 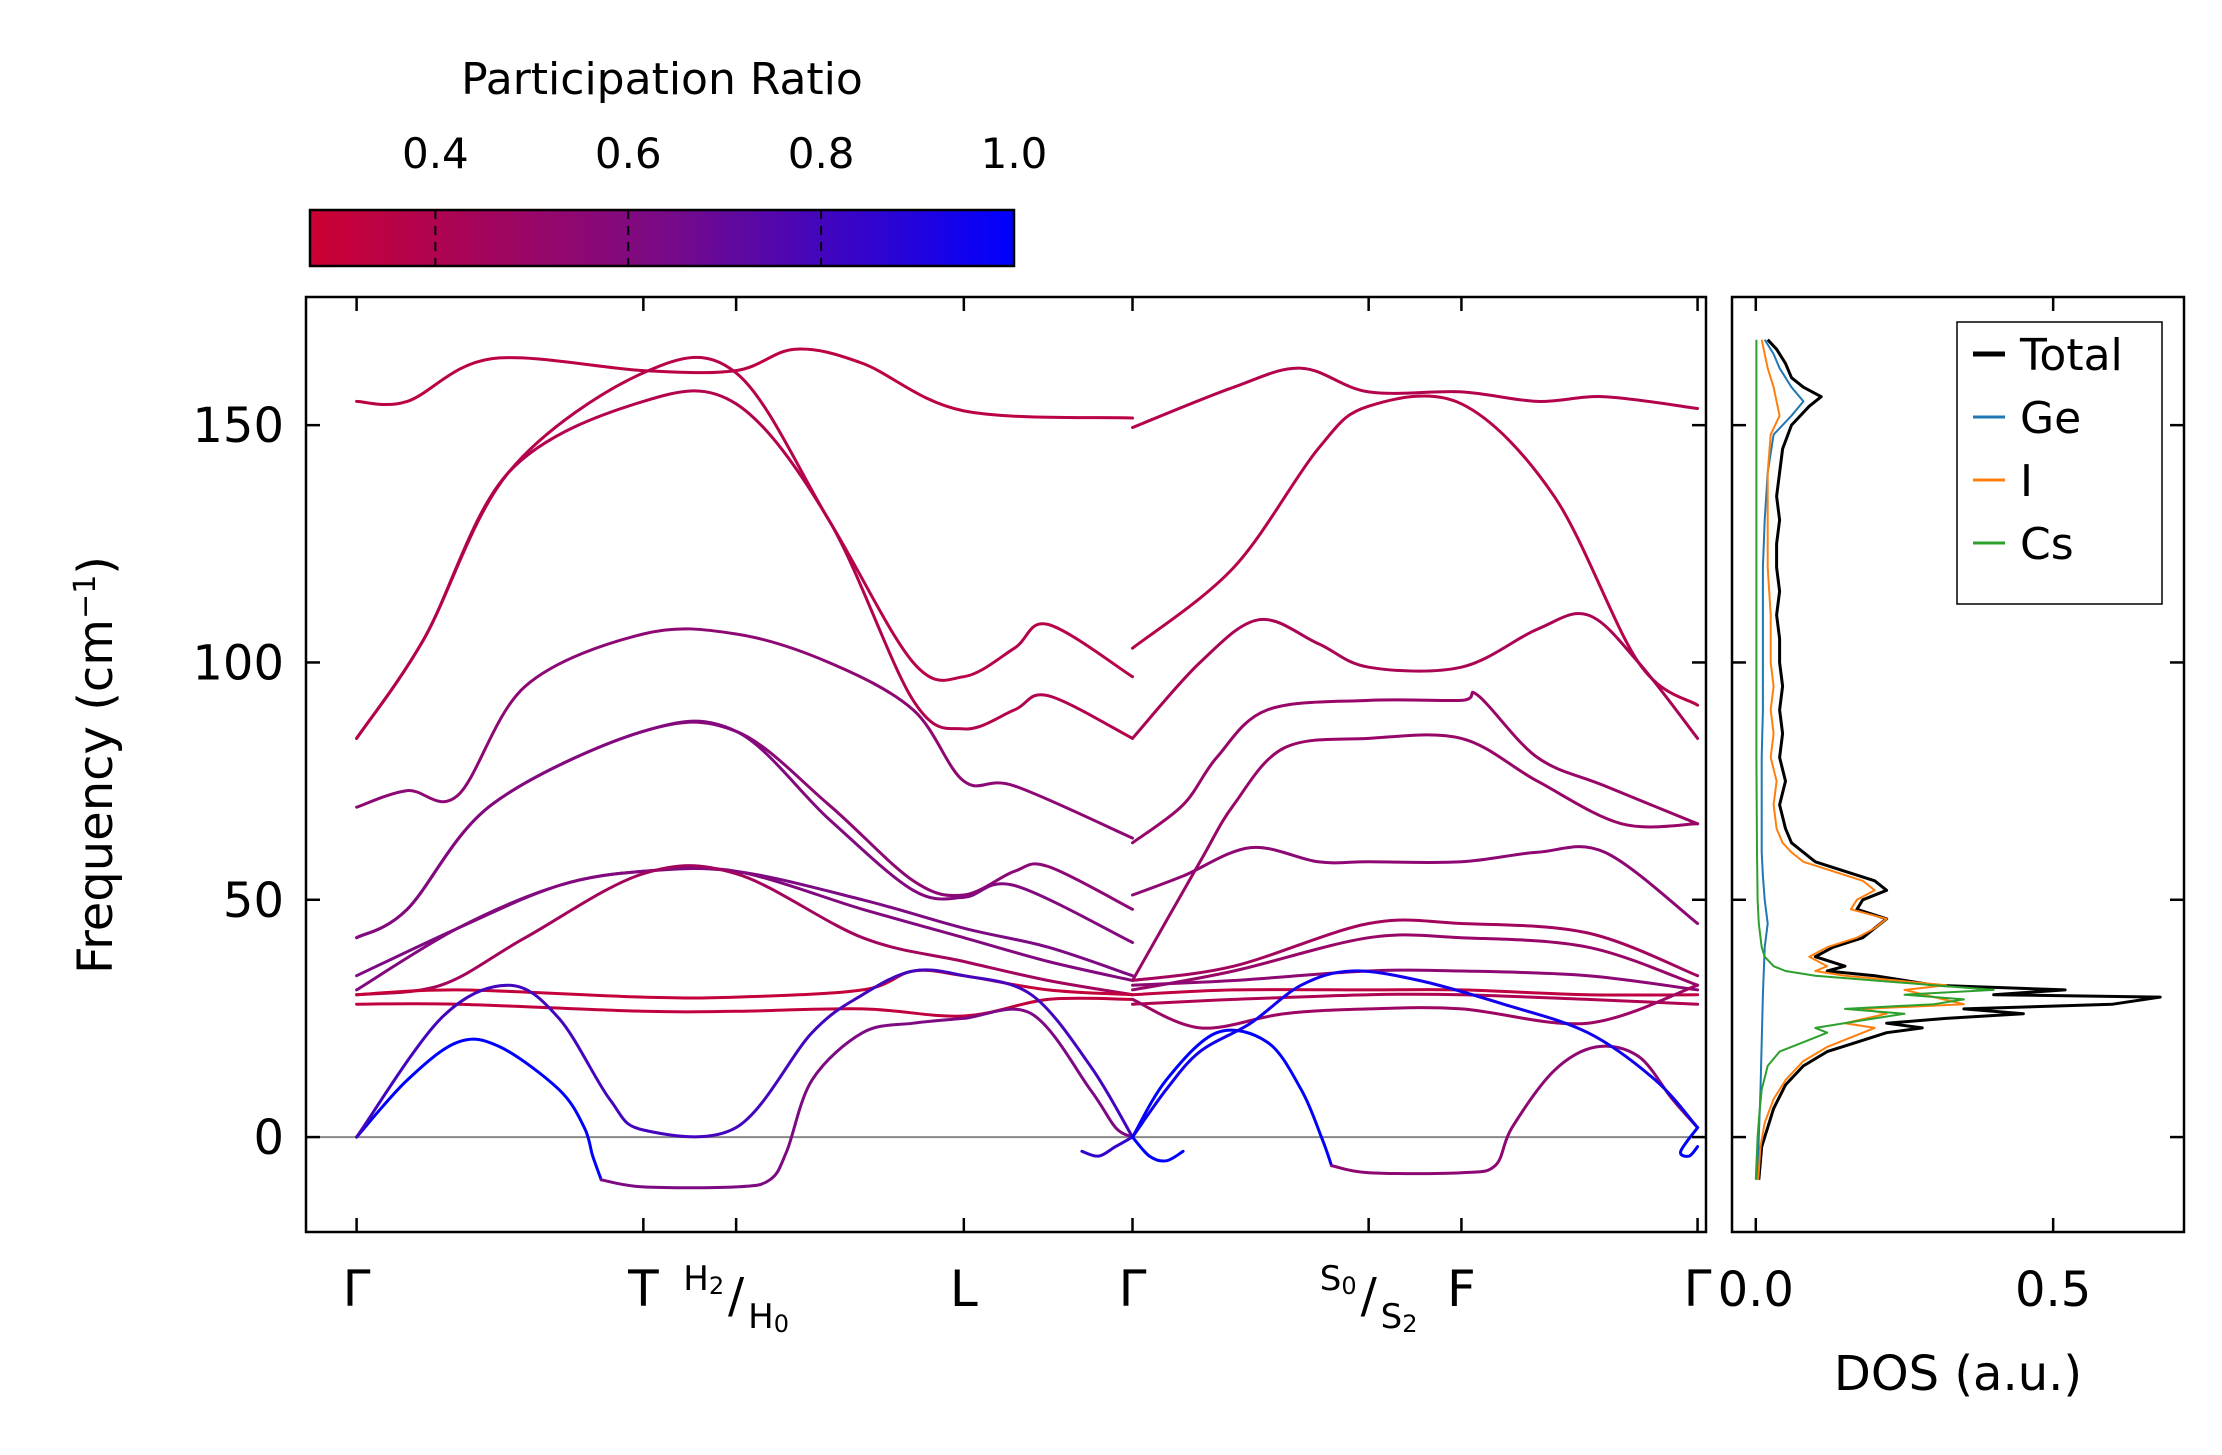 I want to click on legend-item-total: Total, so click(x=2048, y=355).